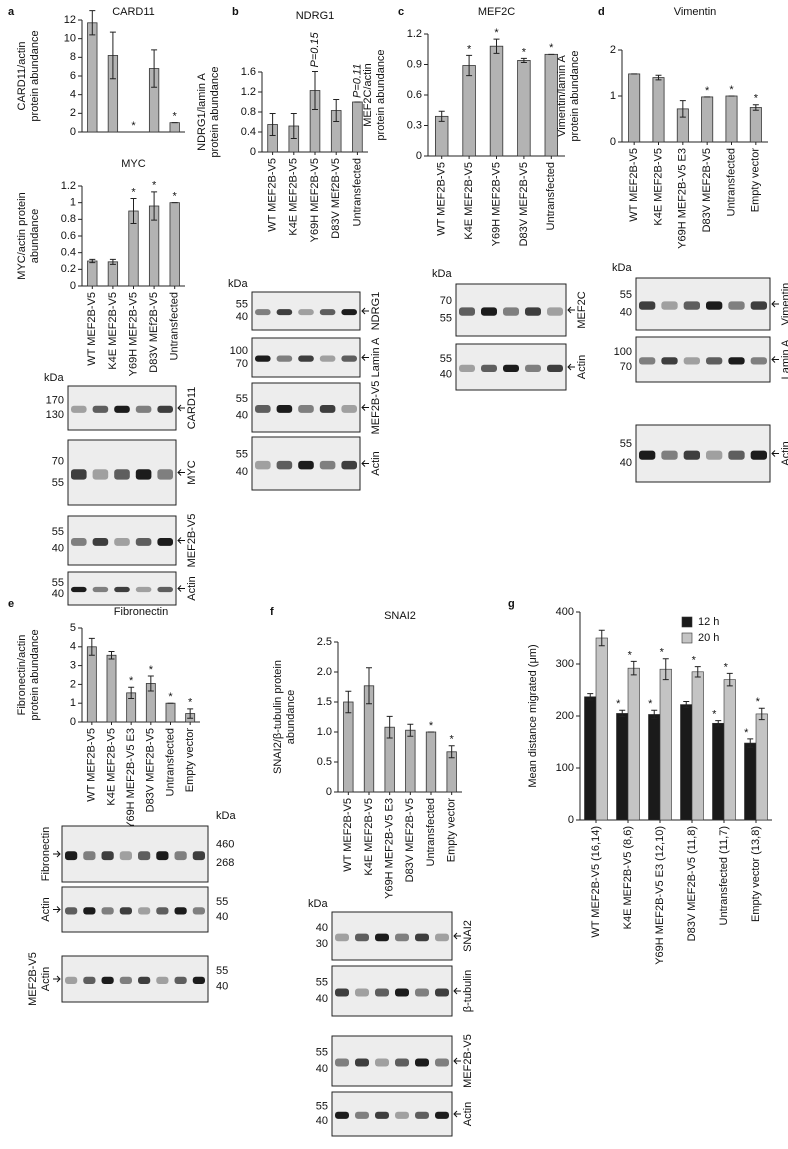  Describe the element at coordinates (324, 642) in the screenshot. I see `y-tick-label: 2.5` at that location.